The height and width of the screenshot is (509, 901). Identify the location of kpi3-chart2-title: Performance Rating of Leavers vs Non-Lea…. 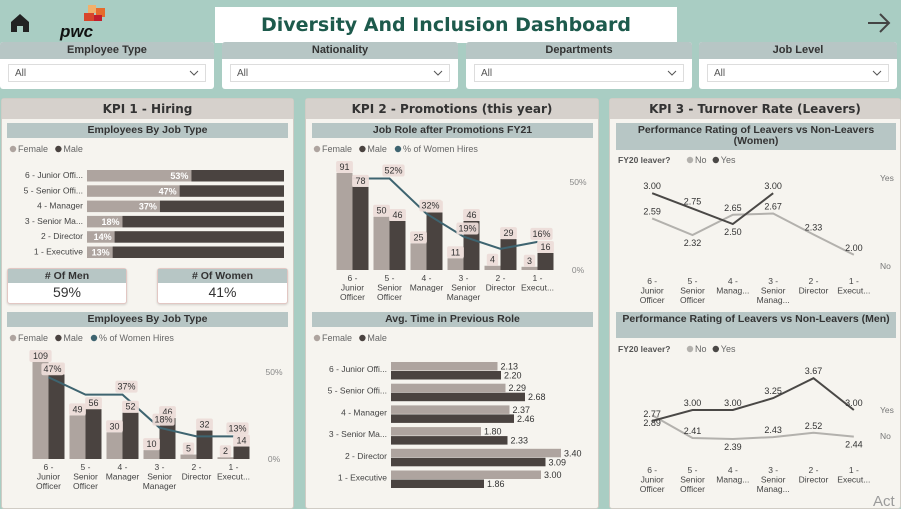
(756, 325).